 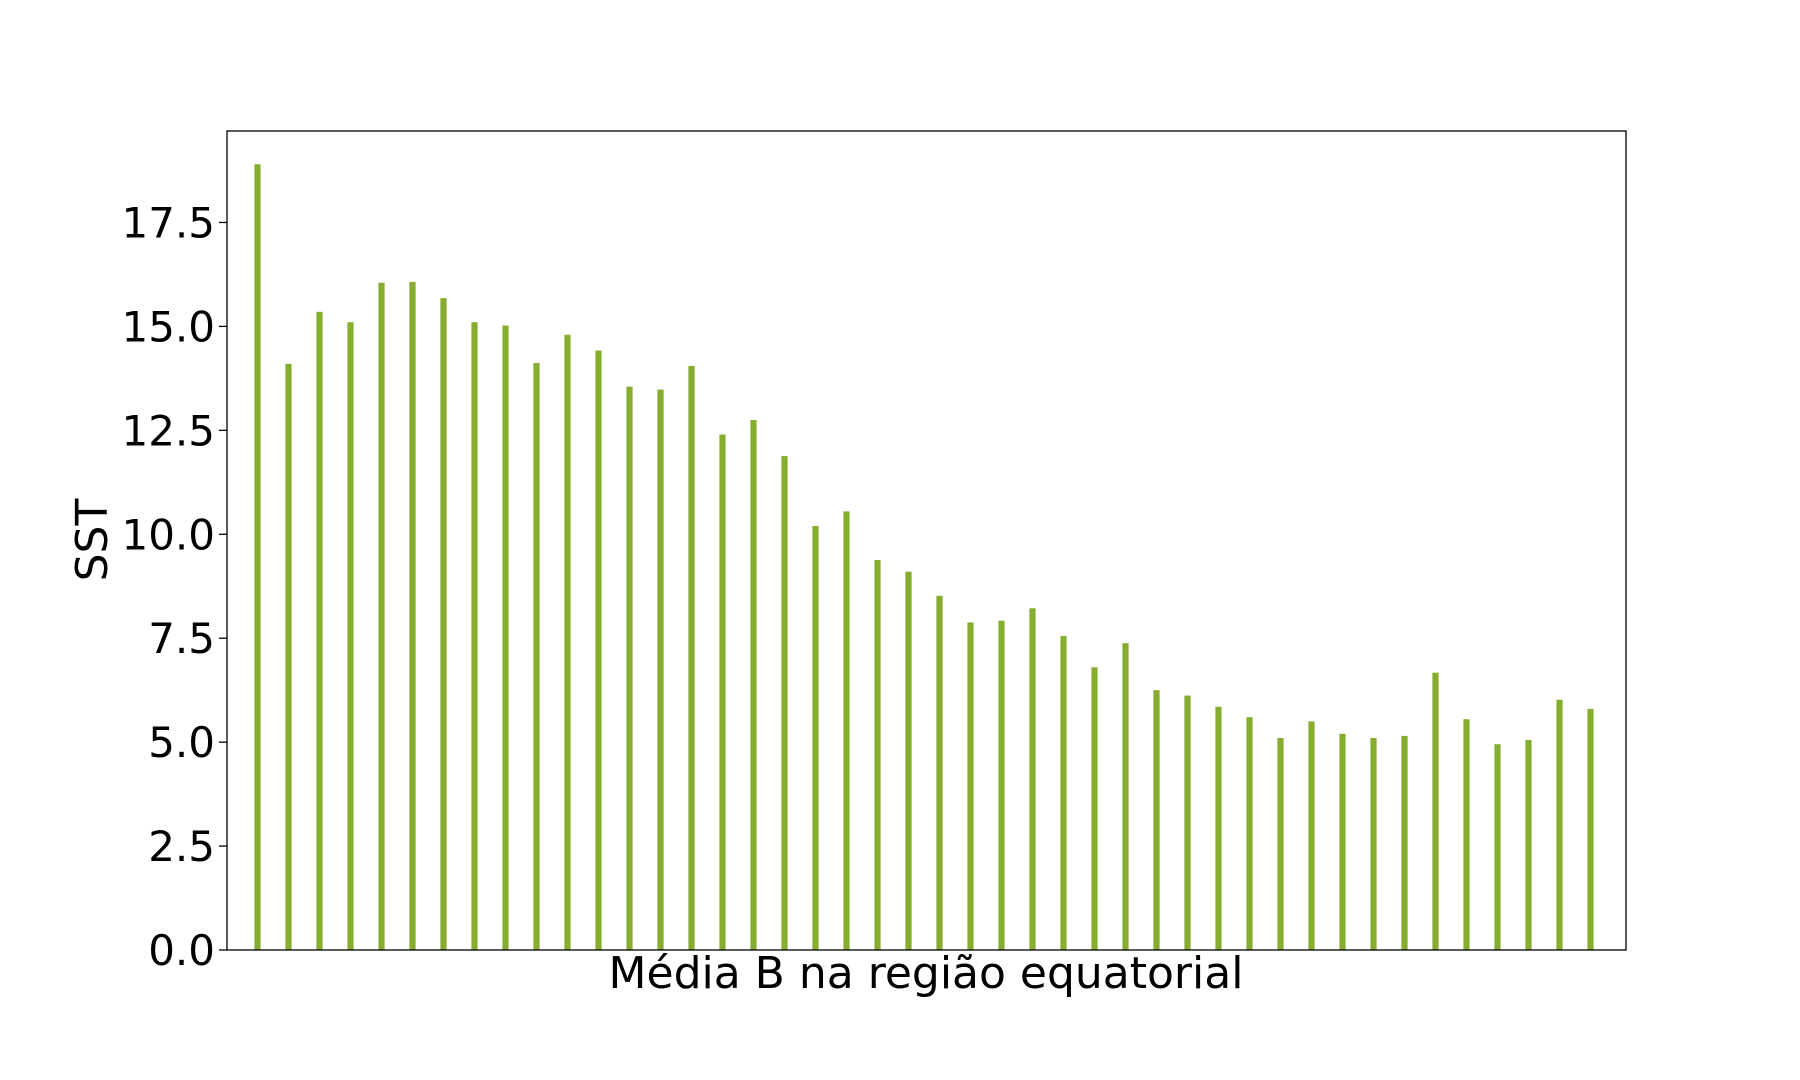 What do you see at coordinates (181, 950) in the screenshot?
I see `y-tick-label: 0.0` at bounding box center [181, 950].